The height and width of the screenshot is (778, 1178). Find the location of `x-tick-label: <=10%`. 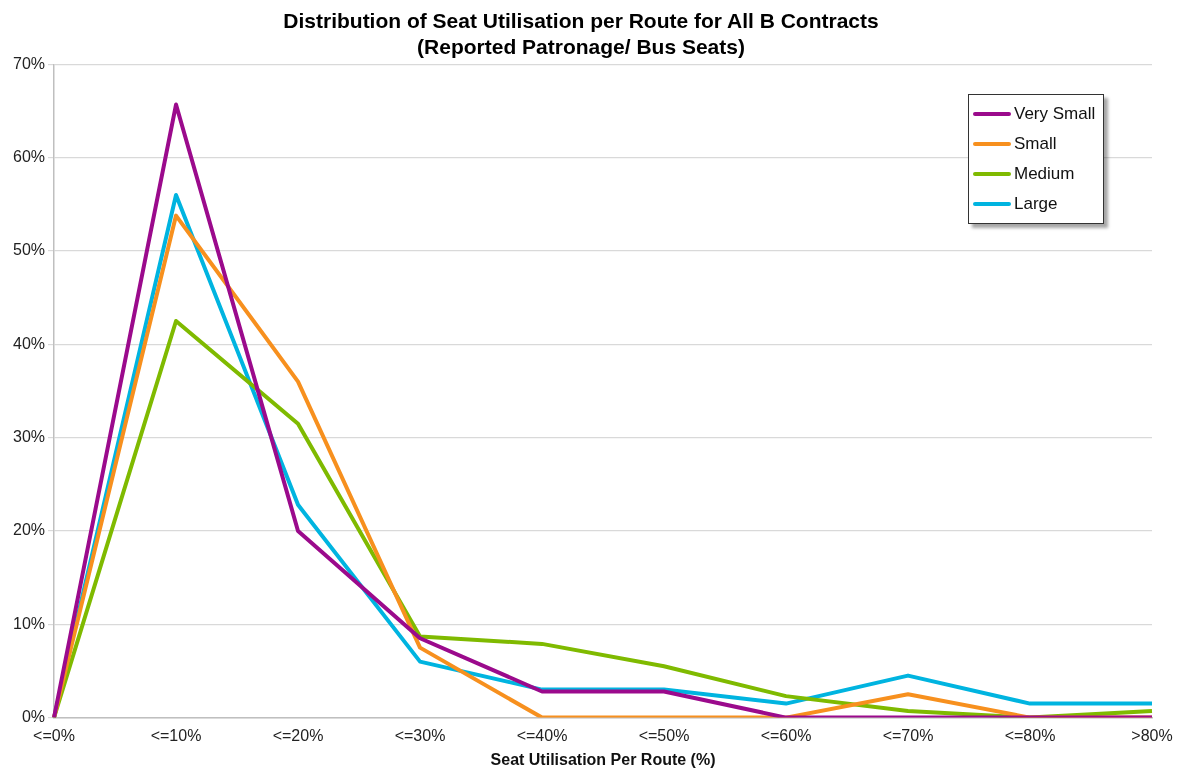

x-tick-label: <=10% is located at coordinates (176, 735).